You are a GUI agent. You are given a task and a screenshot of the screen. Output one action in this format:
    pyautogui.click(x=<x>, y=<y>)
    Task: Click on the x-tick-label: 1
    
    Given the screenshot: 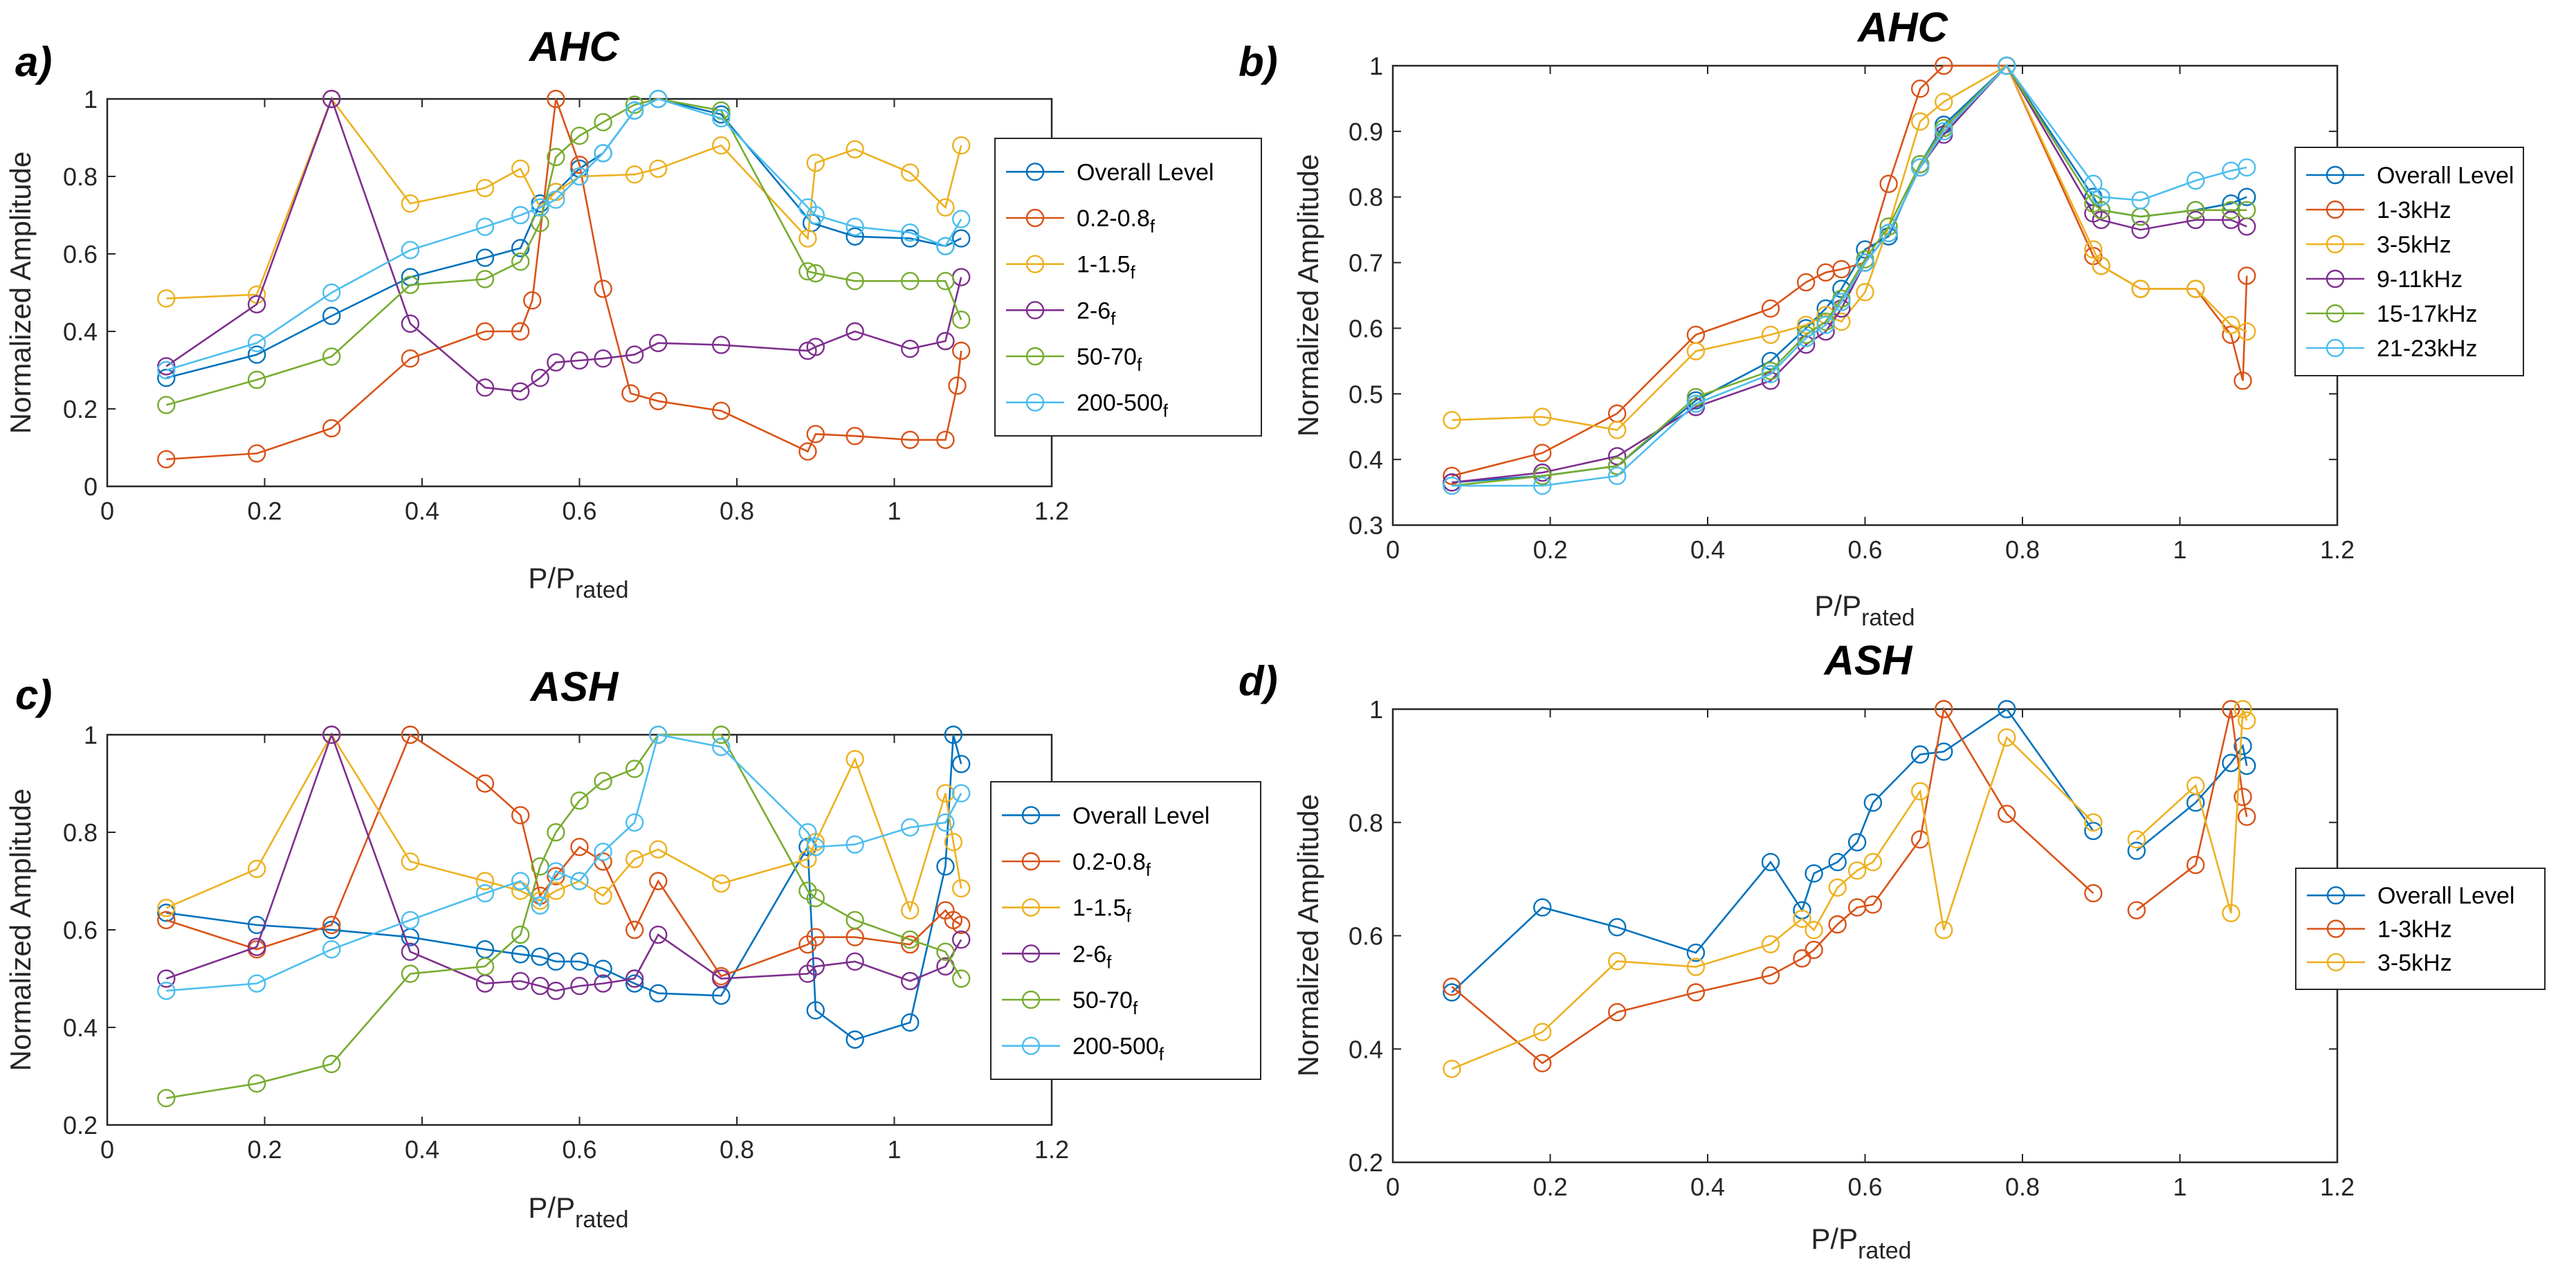 What is the action you would take?
    pyautogui.click(x=894, y=1149)
    